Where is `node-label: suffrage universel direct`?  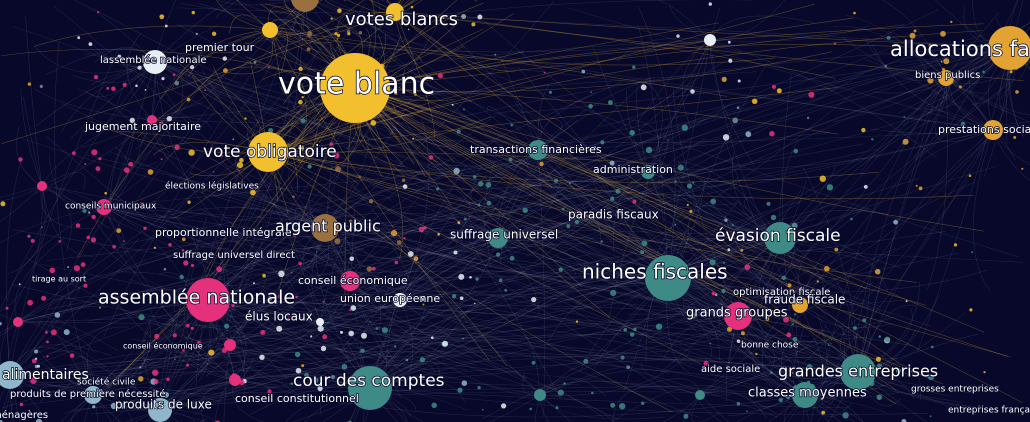 node-label: suffrage universel direct is located at coordinates (234, 255).